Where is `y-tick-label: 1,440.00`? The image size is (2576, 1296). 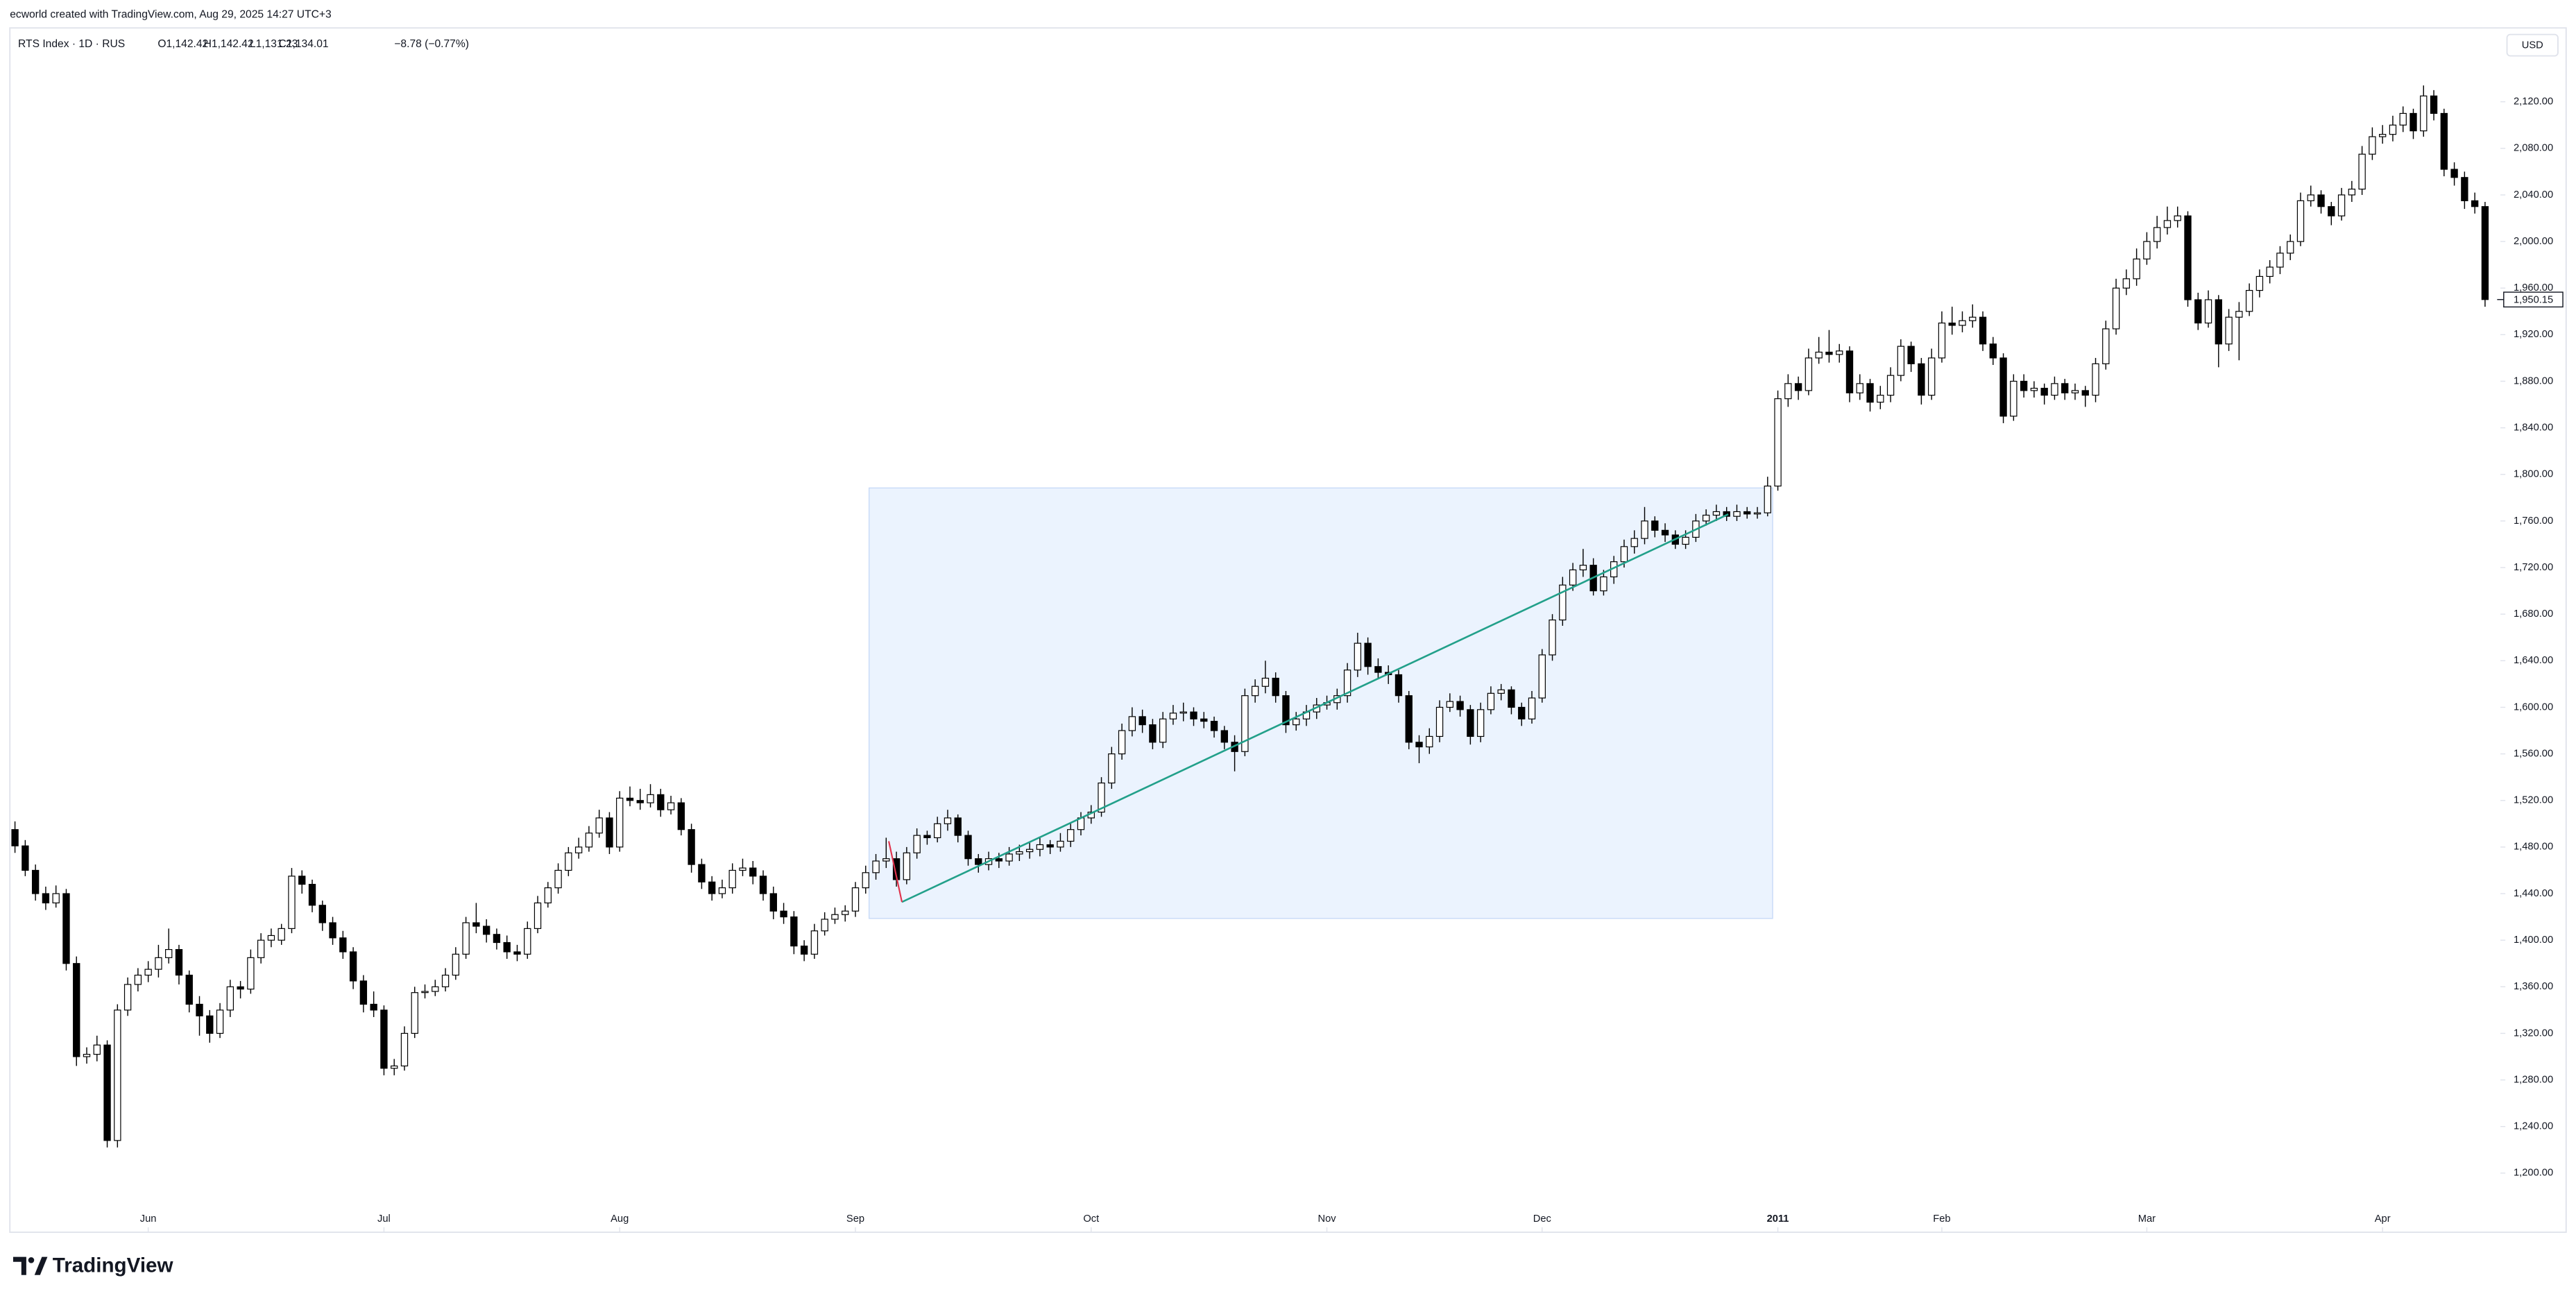 y-tick-label: 1,440.00 is located at coordinates (2533, 893).